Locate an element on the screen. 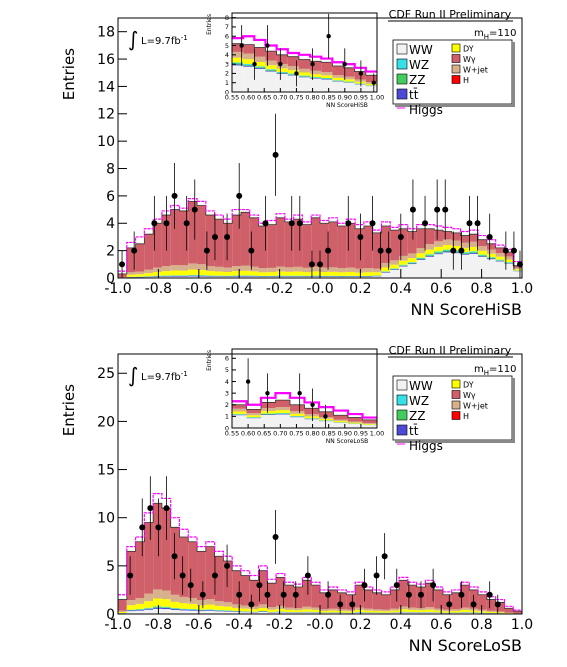  y-tick-label: 10 is located at coordinates (106, 519).